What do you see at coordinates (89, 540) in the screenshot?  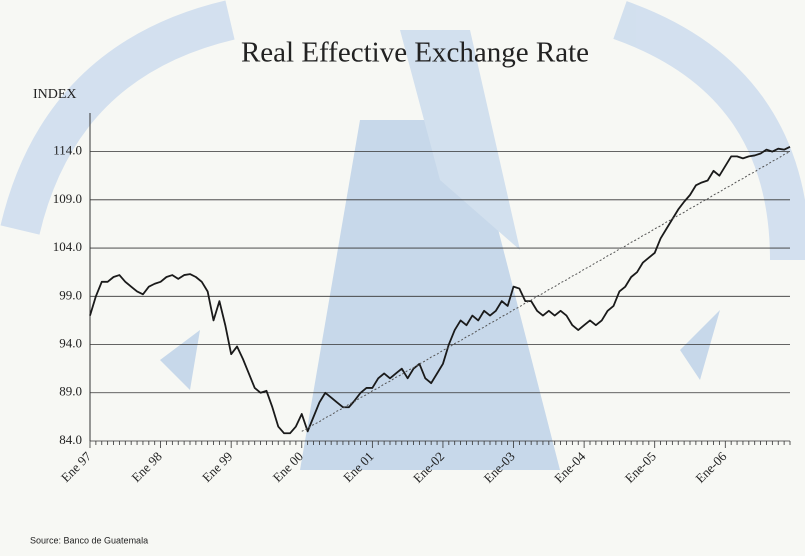 I see `source-note: Source: Banco de Guatemala` at bounding box center [89, 540].